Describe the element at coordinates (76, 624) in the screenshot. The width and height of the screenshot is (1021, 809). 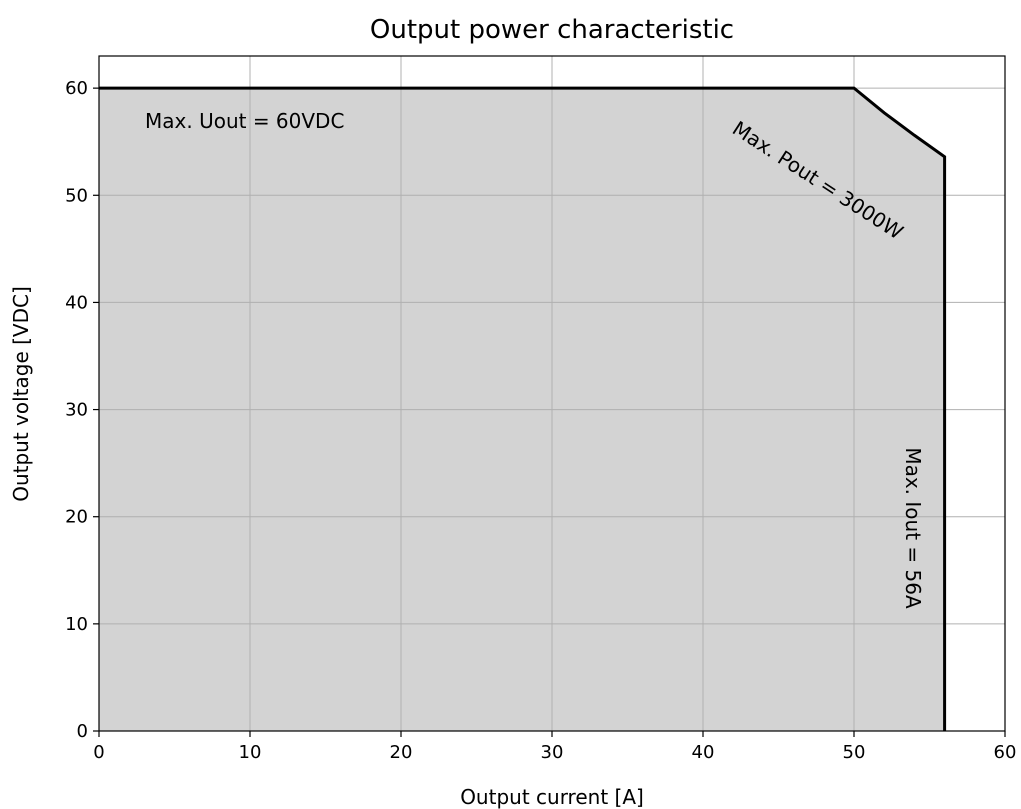
I see `y-tick-label: 10` at that location.